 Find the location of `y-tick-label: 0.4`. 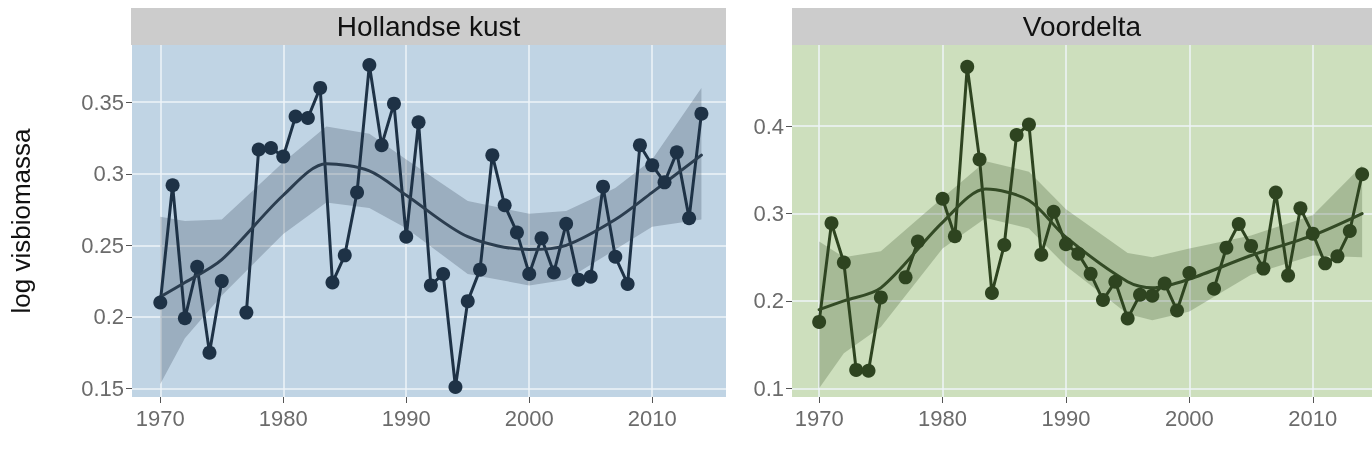

y-tick-label: 0.4 is located at coordinates (768, 126).